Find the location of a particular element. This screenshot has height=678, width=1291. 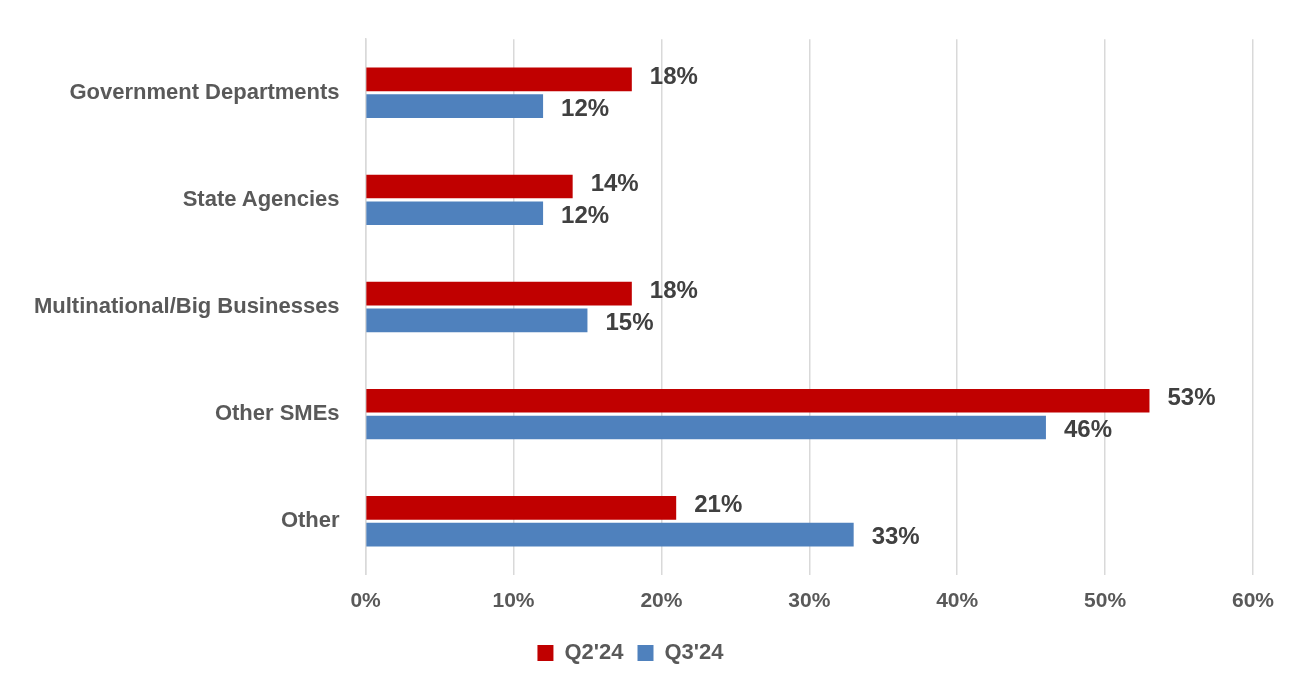

x-tick-label: 10% is located at coordinates (513, 600).